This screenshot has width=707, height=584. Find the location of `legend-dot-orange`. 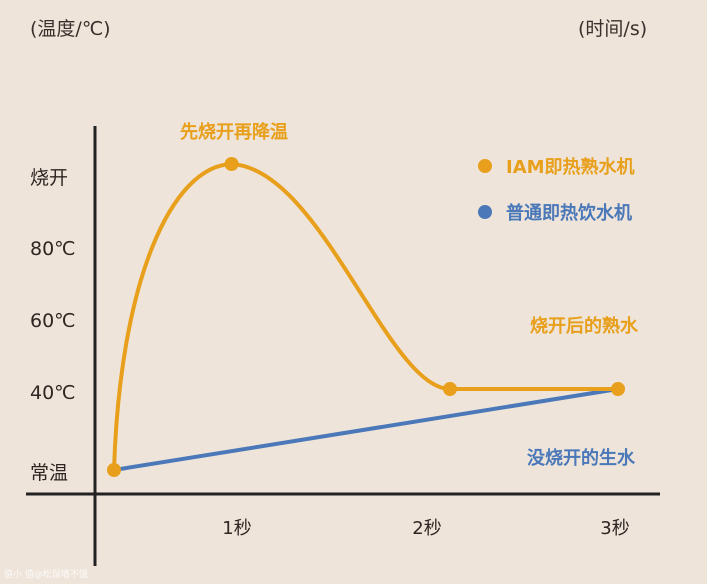

legend-dot-orange is located at coordinates (485, 166).